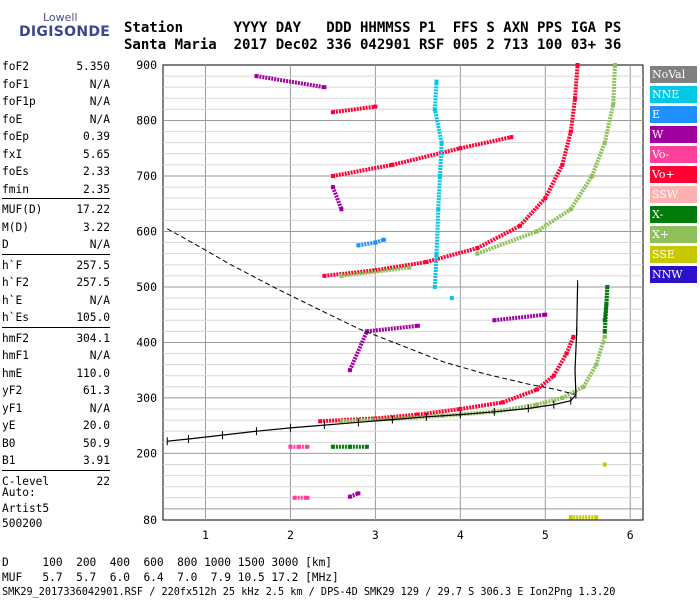 The image size is (700, 600). What do you see at coordinates (93, 209) in the screenshot?
I see `param-value: 17.22` at bounding box center [93, 209].